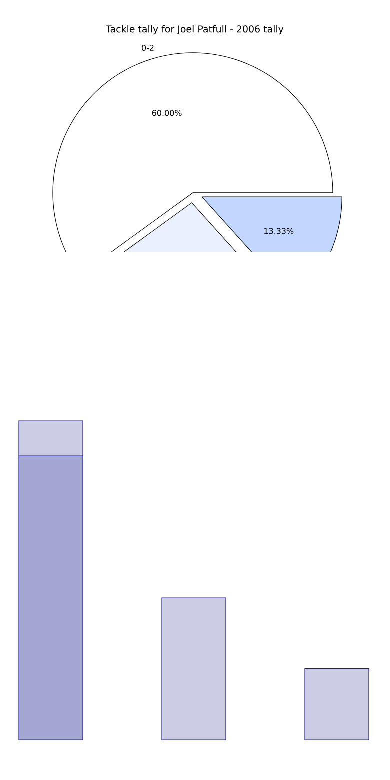  Describe the element at coordinates (195, 30) in the screenshot. I see `chart-title: Tackle tally for Joel Patfull - 2006 tally` at that location.